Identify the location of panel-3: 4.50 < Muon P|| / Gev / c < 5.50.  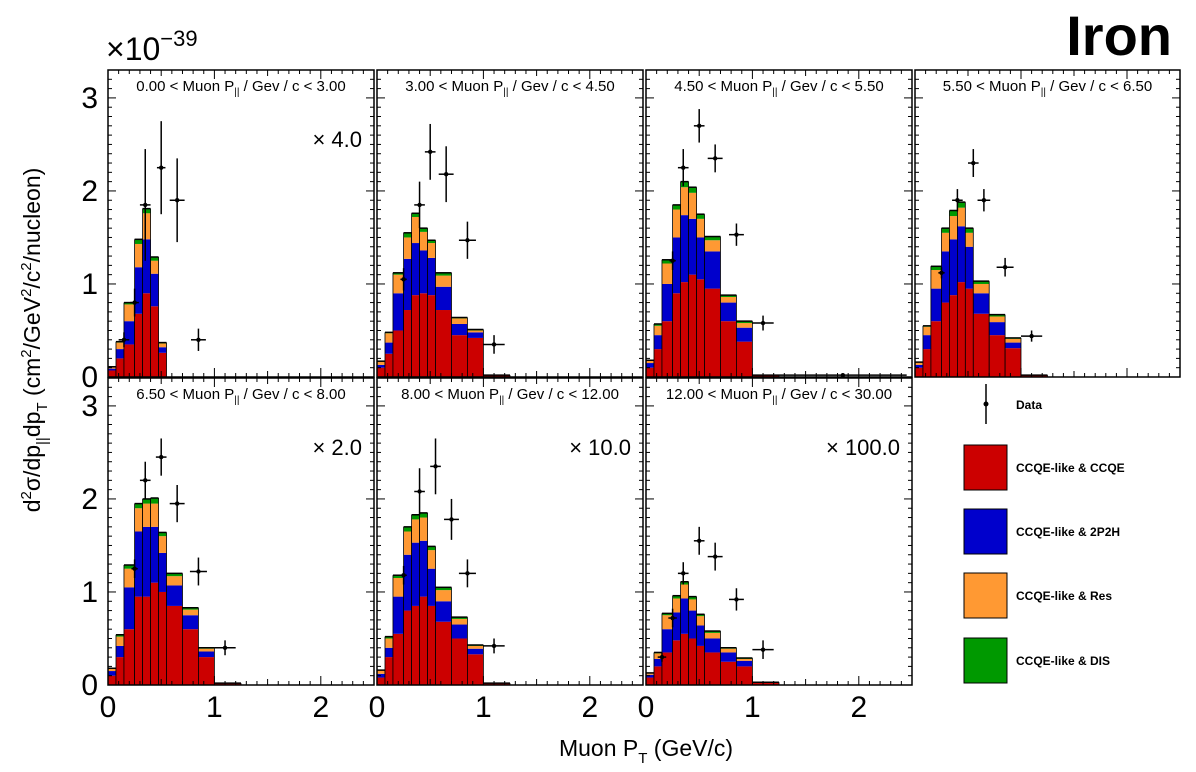
(779, 223).